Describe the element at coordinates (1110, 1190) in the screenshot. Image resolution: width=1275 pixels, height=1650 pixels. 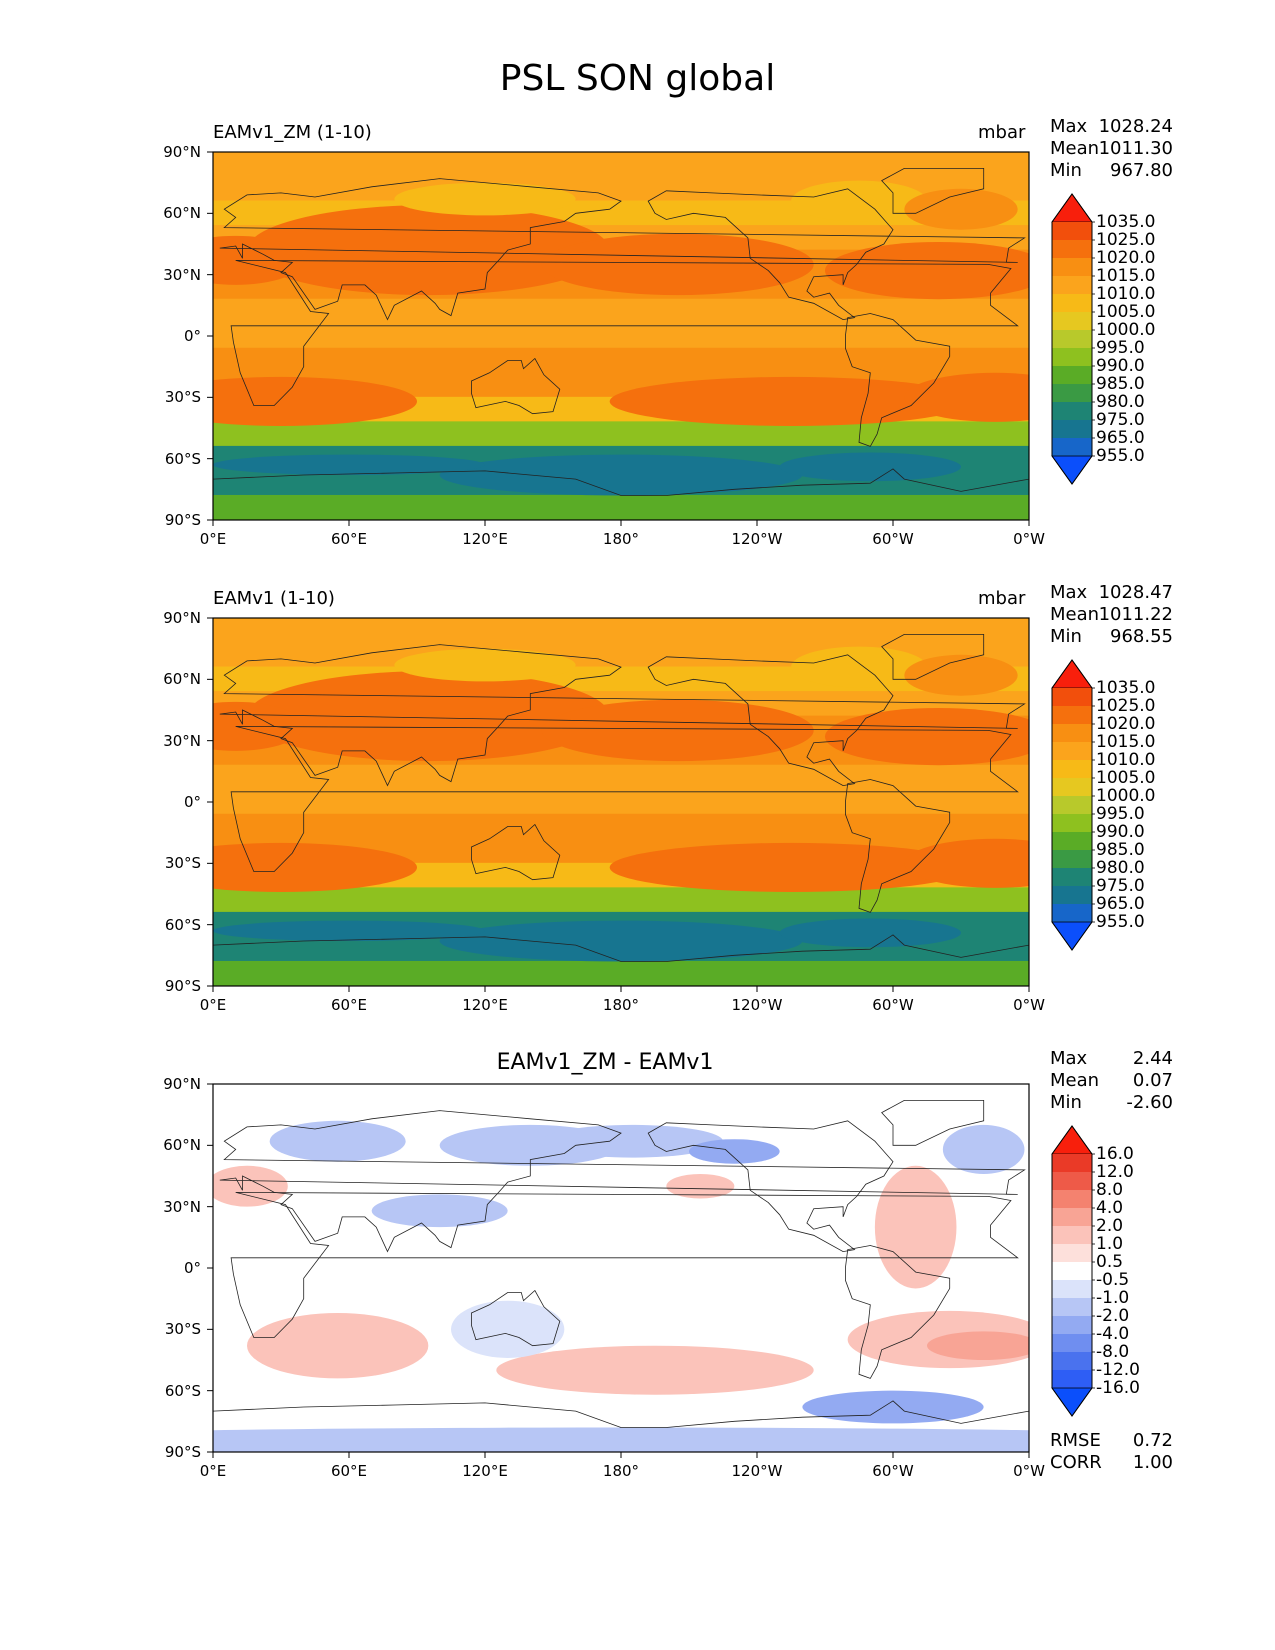
I see `colorbar-tick-label: 8.0` at that location.